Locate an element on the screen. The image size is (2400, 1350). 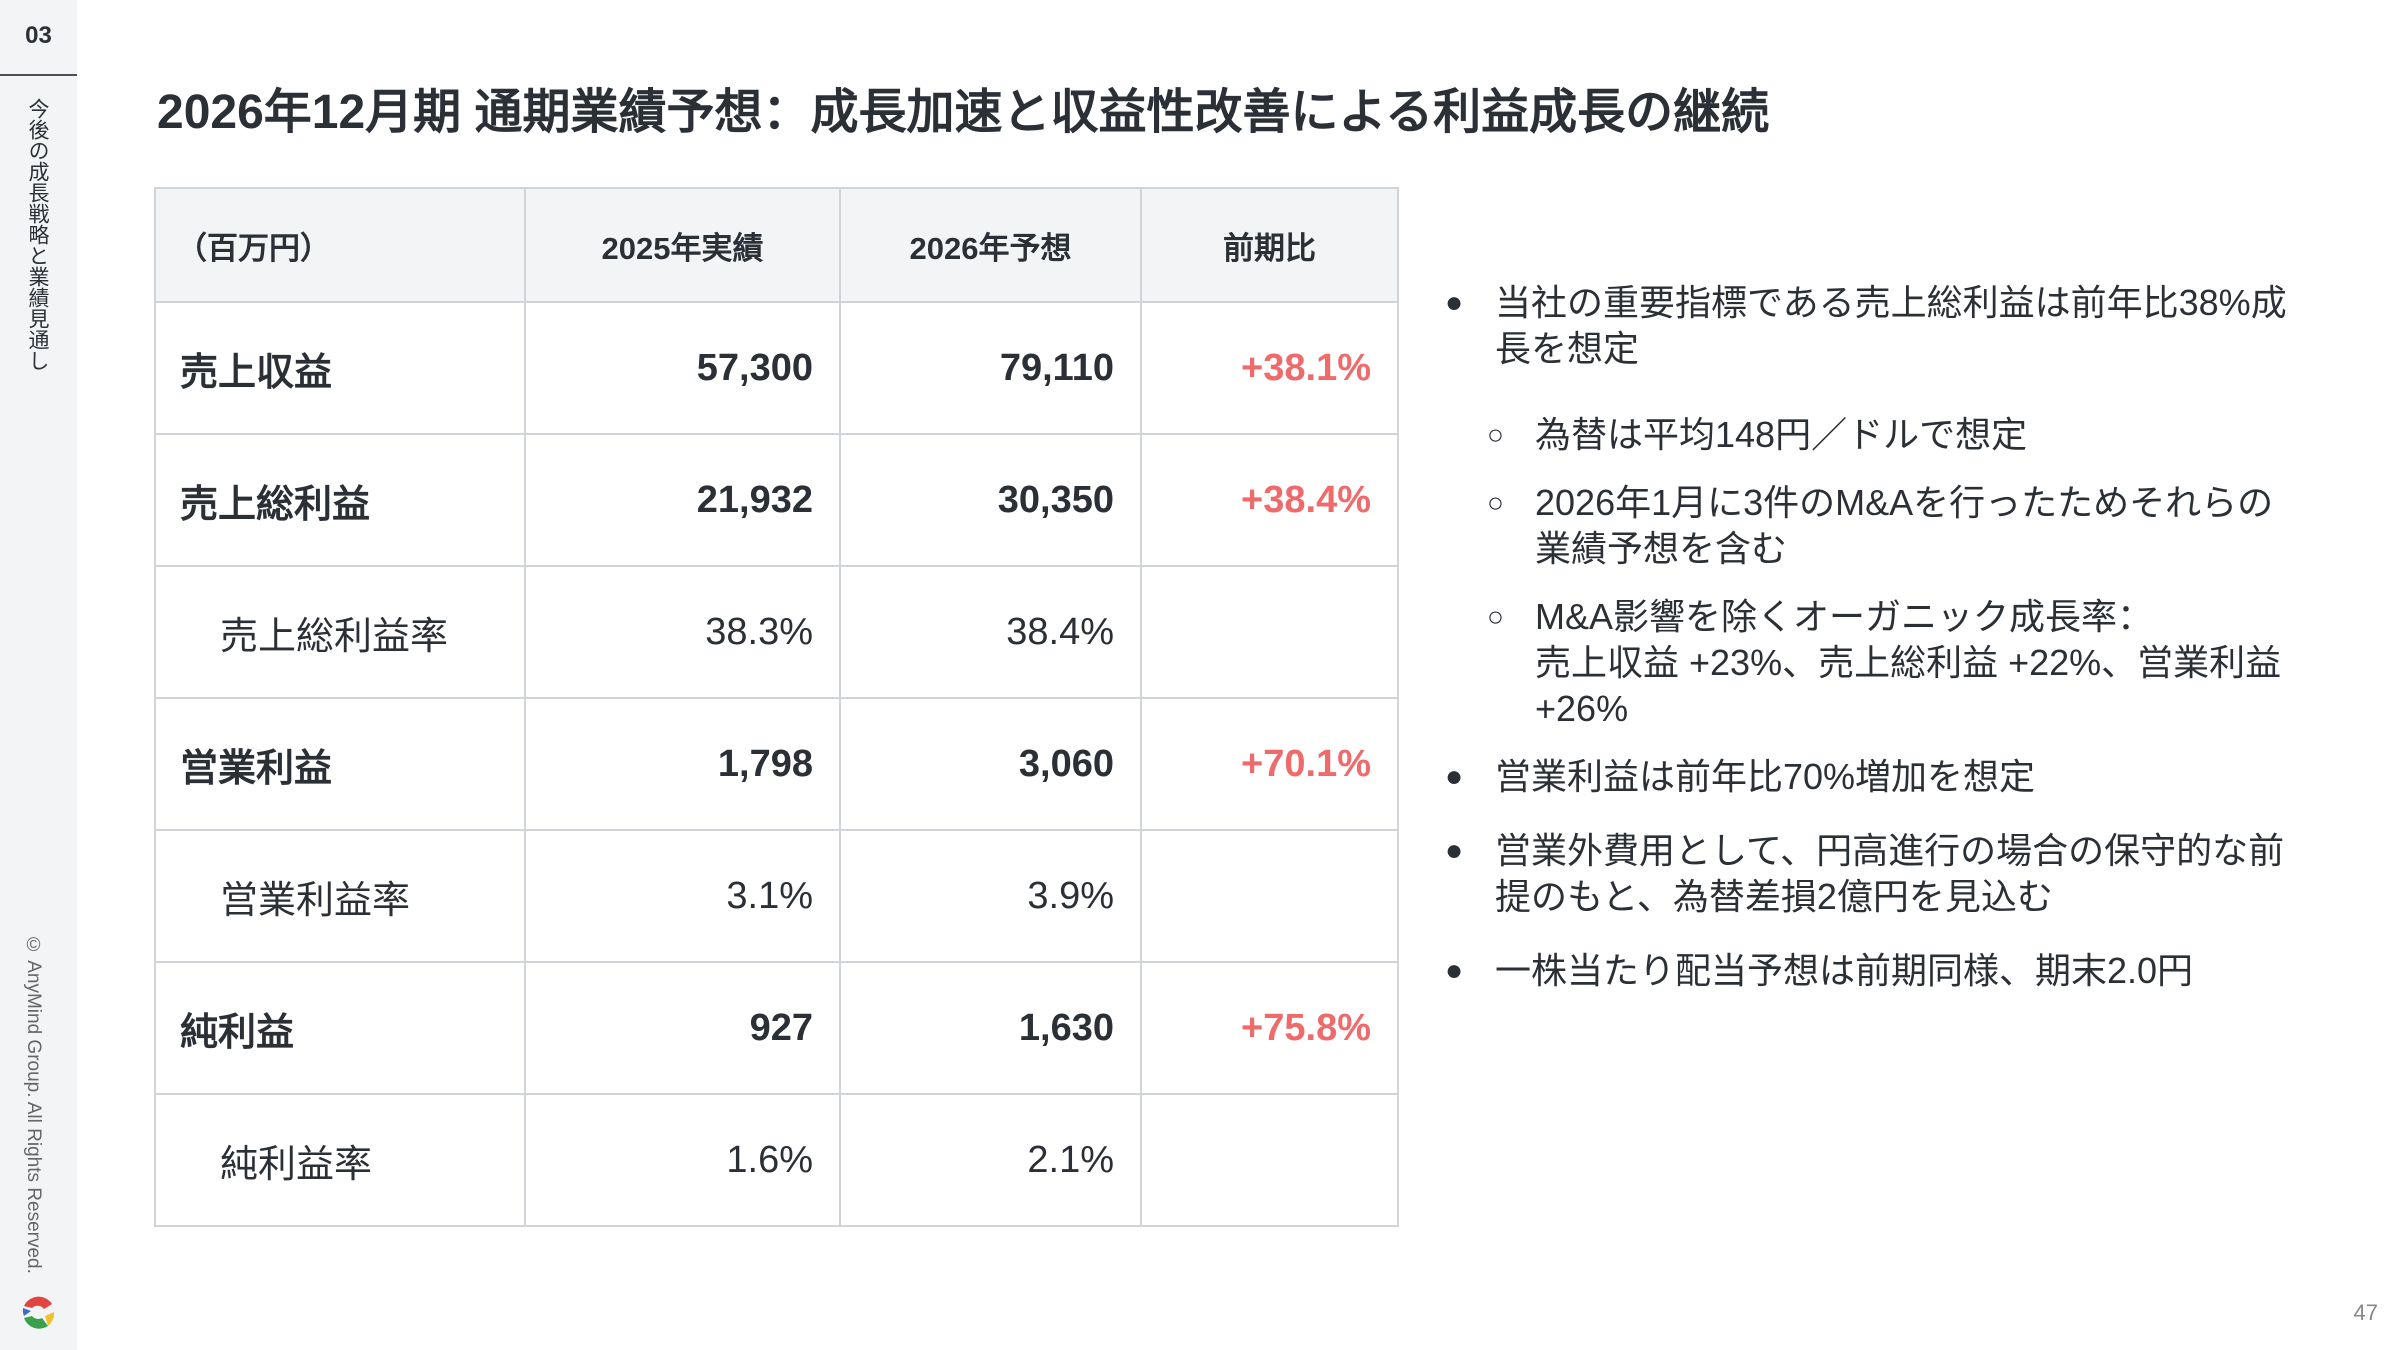
header-unit: （百万円） is located at coordinates (340, 245).